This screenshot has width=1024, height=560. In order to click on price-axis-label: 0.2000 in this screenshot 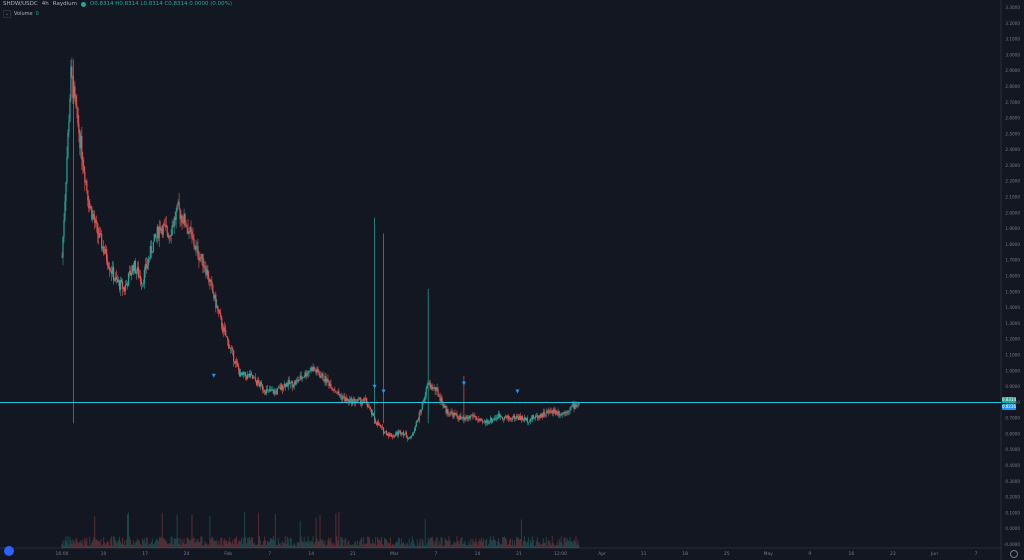, I will do `click(1012, 497)`.